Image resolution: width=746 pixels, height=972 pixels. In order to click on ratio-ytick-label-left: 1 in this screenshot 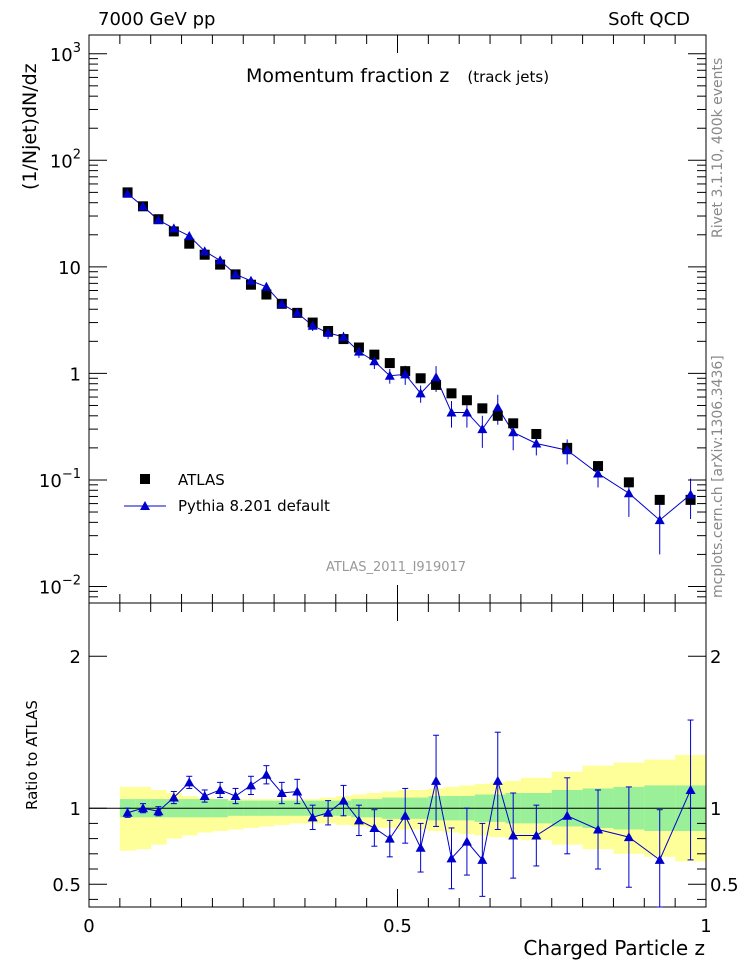, I will do `click(75, 809)`.